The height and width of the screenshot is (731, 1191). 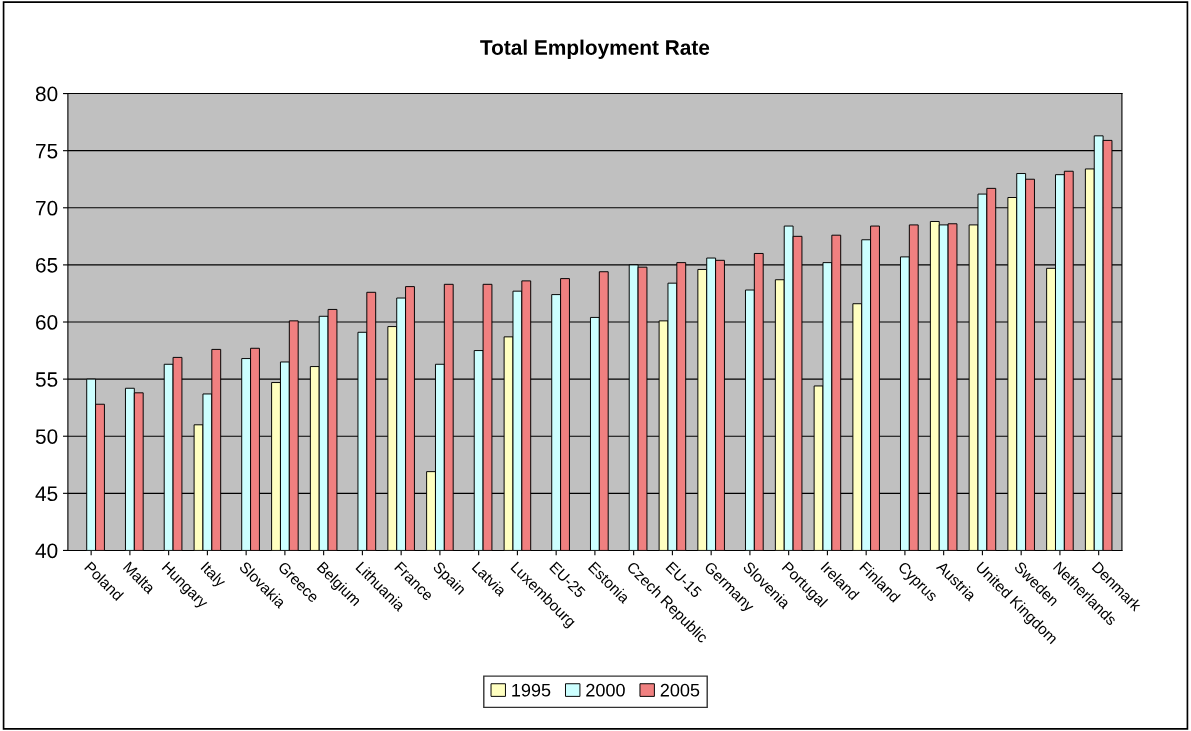 What do you see at coordinates (46, 94) in the screenshot?
I see `y-tick-label: 80` at bounding box center [46, 94].